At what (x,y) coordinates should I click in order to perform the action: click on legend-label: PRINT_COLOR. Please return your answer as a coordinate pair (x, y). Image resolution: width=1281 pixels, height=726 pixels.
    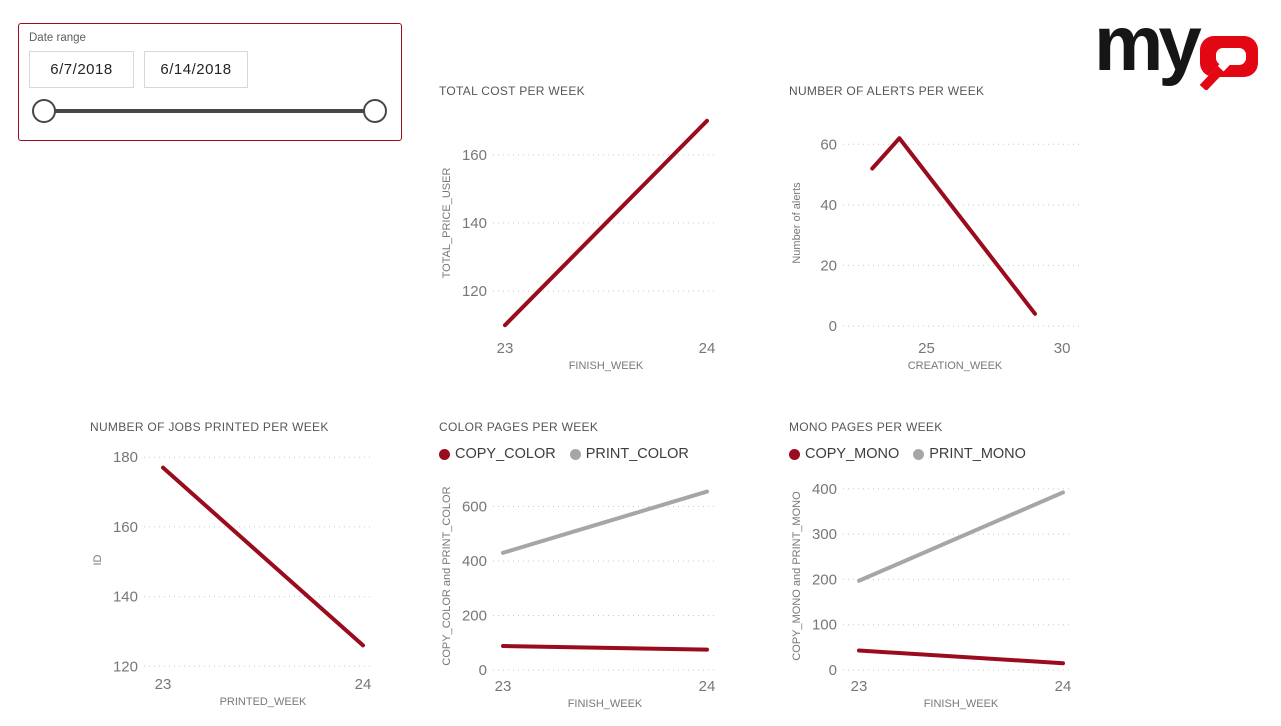
    Looking at the image, I should click on (637, 454).